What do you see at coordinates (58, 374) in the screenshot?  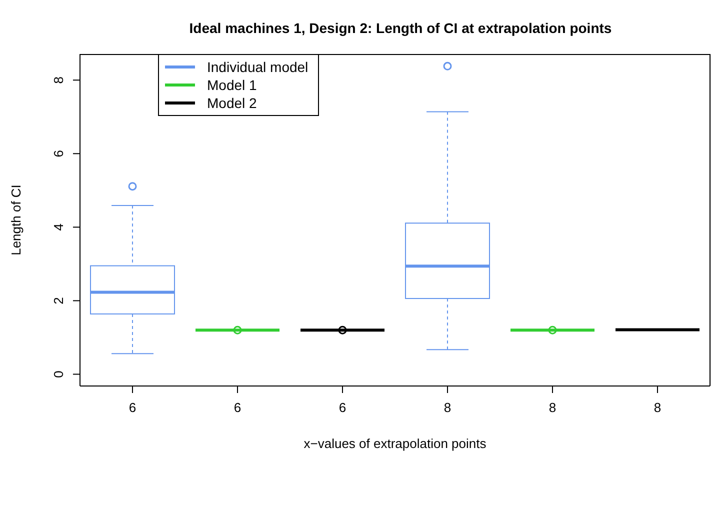 I see `y-tick-label: 0` at bounding box center [58, 374].